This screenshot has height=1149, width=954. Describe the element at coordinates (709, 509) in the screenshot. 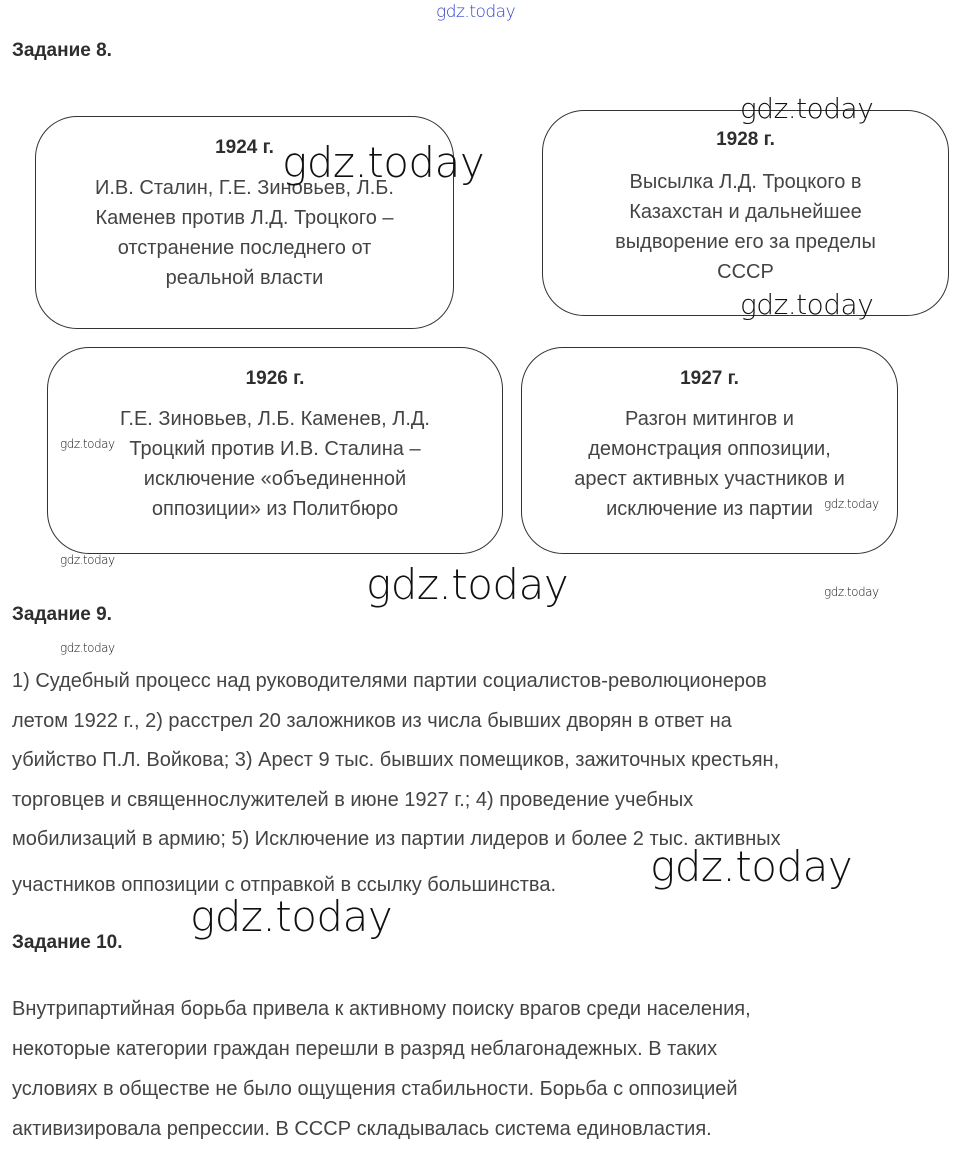

I see `box-line: исключение из партии` at that location.